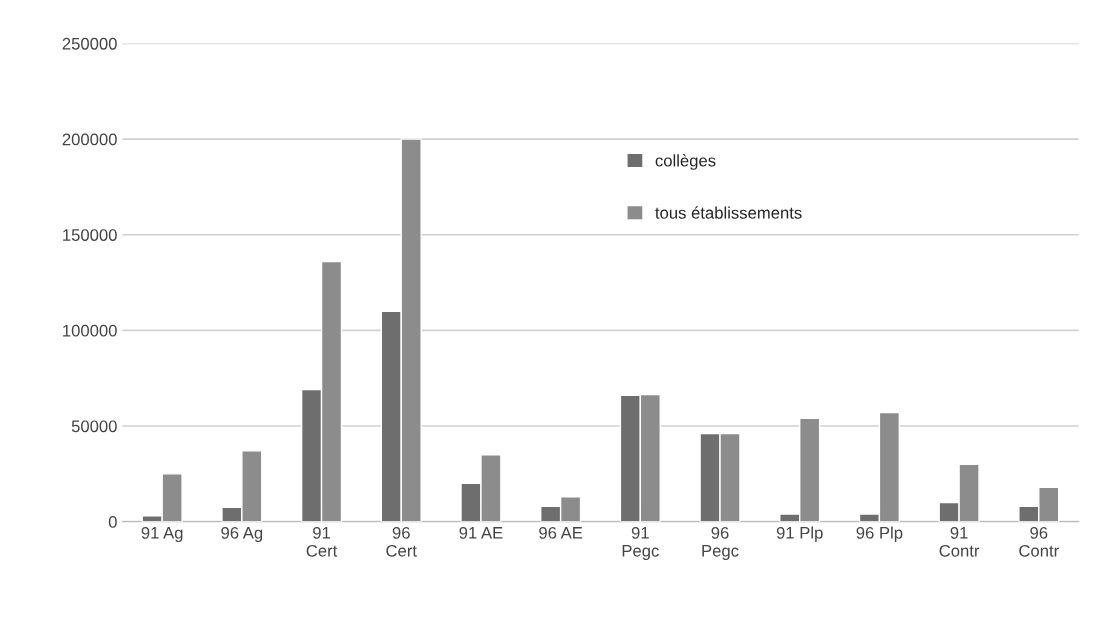 Image resolution: width=1112 pixels, height=621 pixels. I want to click on x-tick-label: 91 Ag, so click(162, 534).